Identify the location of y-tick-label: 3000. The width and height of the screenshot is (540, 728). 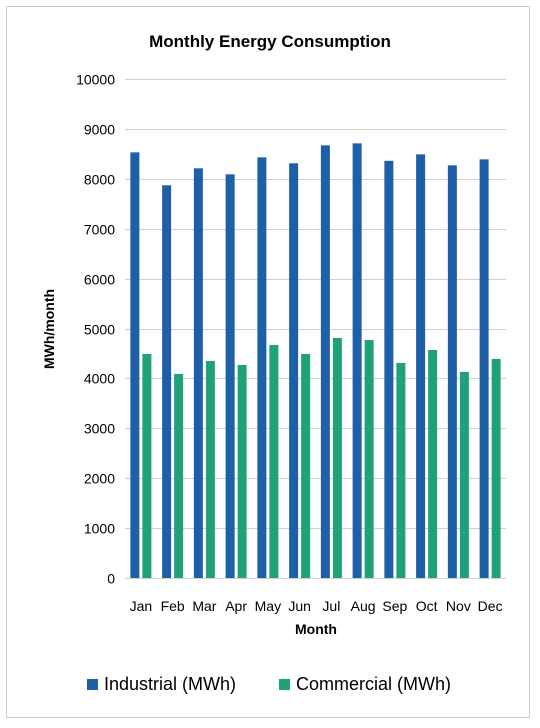
(99, 429).